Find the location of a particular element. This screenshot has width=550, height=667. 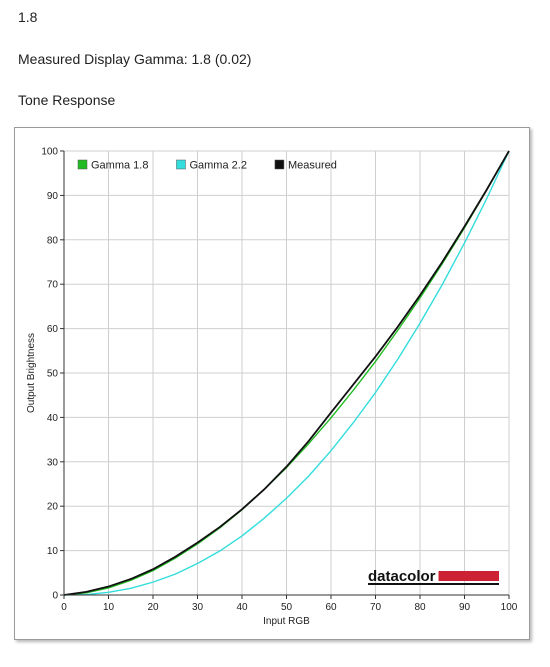

y-tick-label: 20 is located at coordinates (53, 507).